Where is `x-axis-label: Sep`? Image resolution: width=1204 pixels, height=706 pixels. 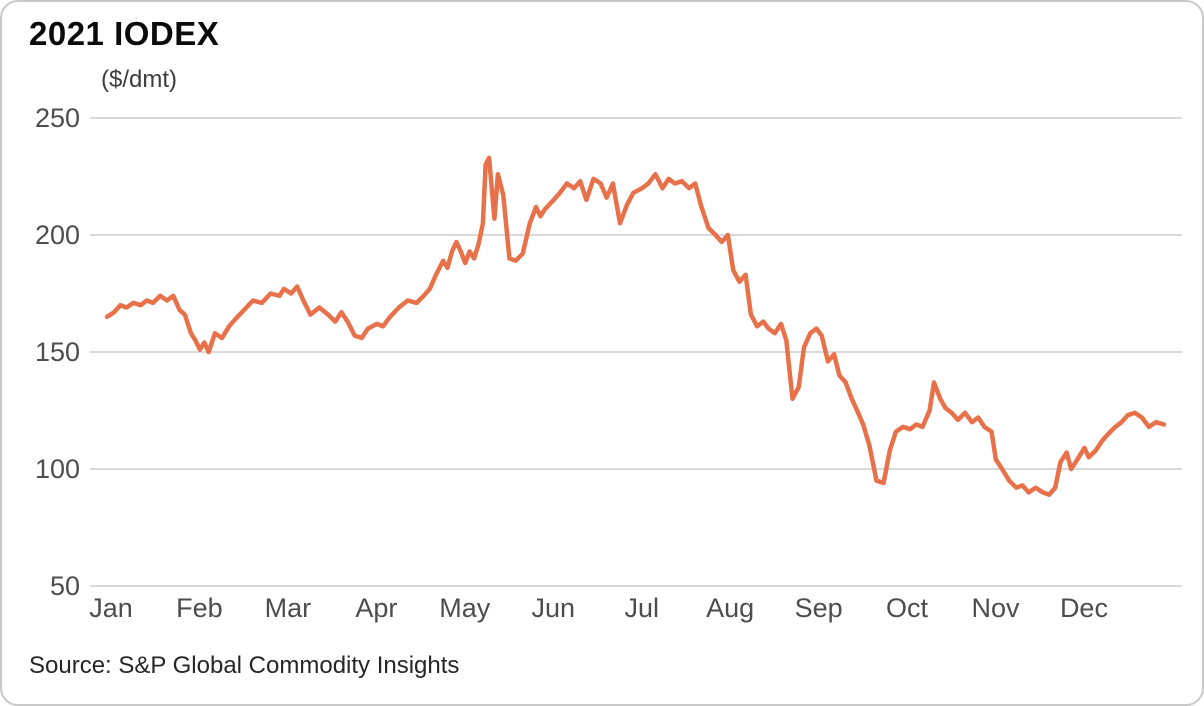 x-axis-label: Sep is located at coordinates (819, 608).